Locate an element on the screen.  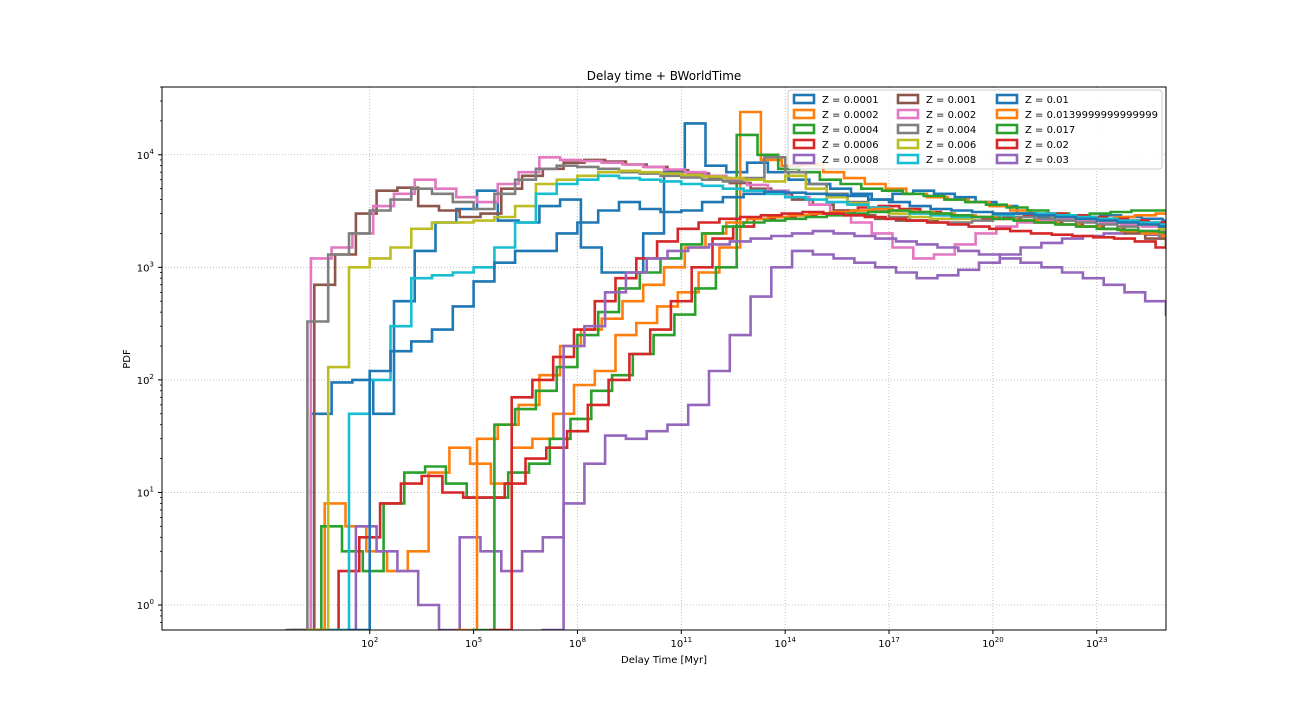
legend-label: Z = 0.0139999999999999 is located at coordinates (1091, 115).